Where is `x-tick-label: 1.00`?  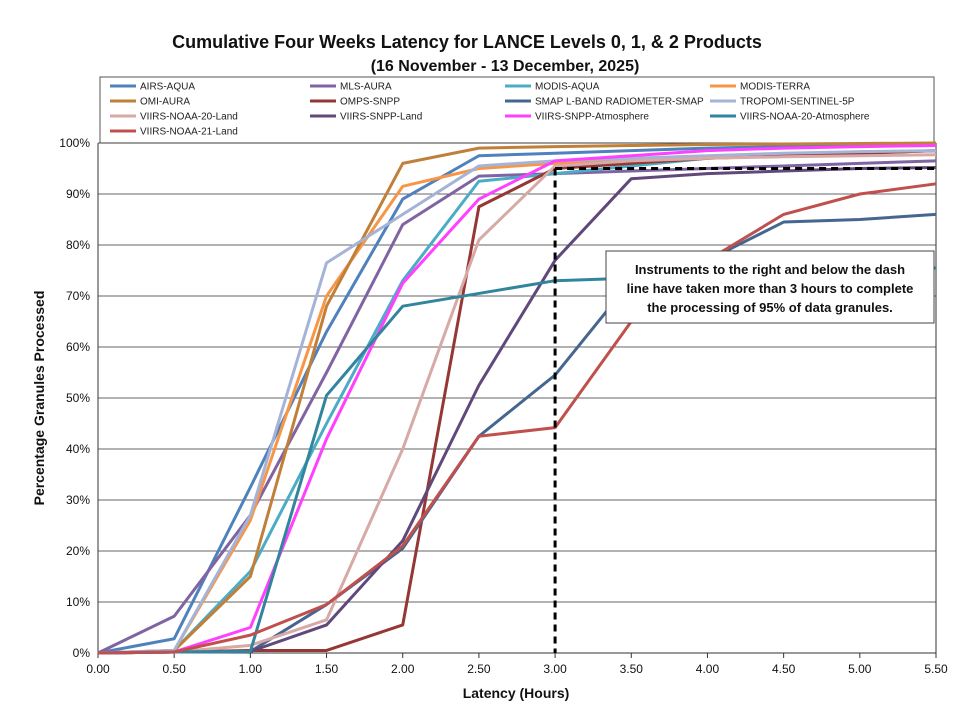 x-tick-label: 1.00 is located at coordinates (251, 669).